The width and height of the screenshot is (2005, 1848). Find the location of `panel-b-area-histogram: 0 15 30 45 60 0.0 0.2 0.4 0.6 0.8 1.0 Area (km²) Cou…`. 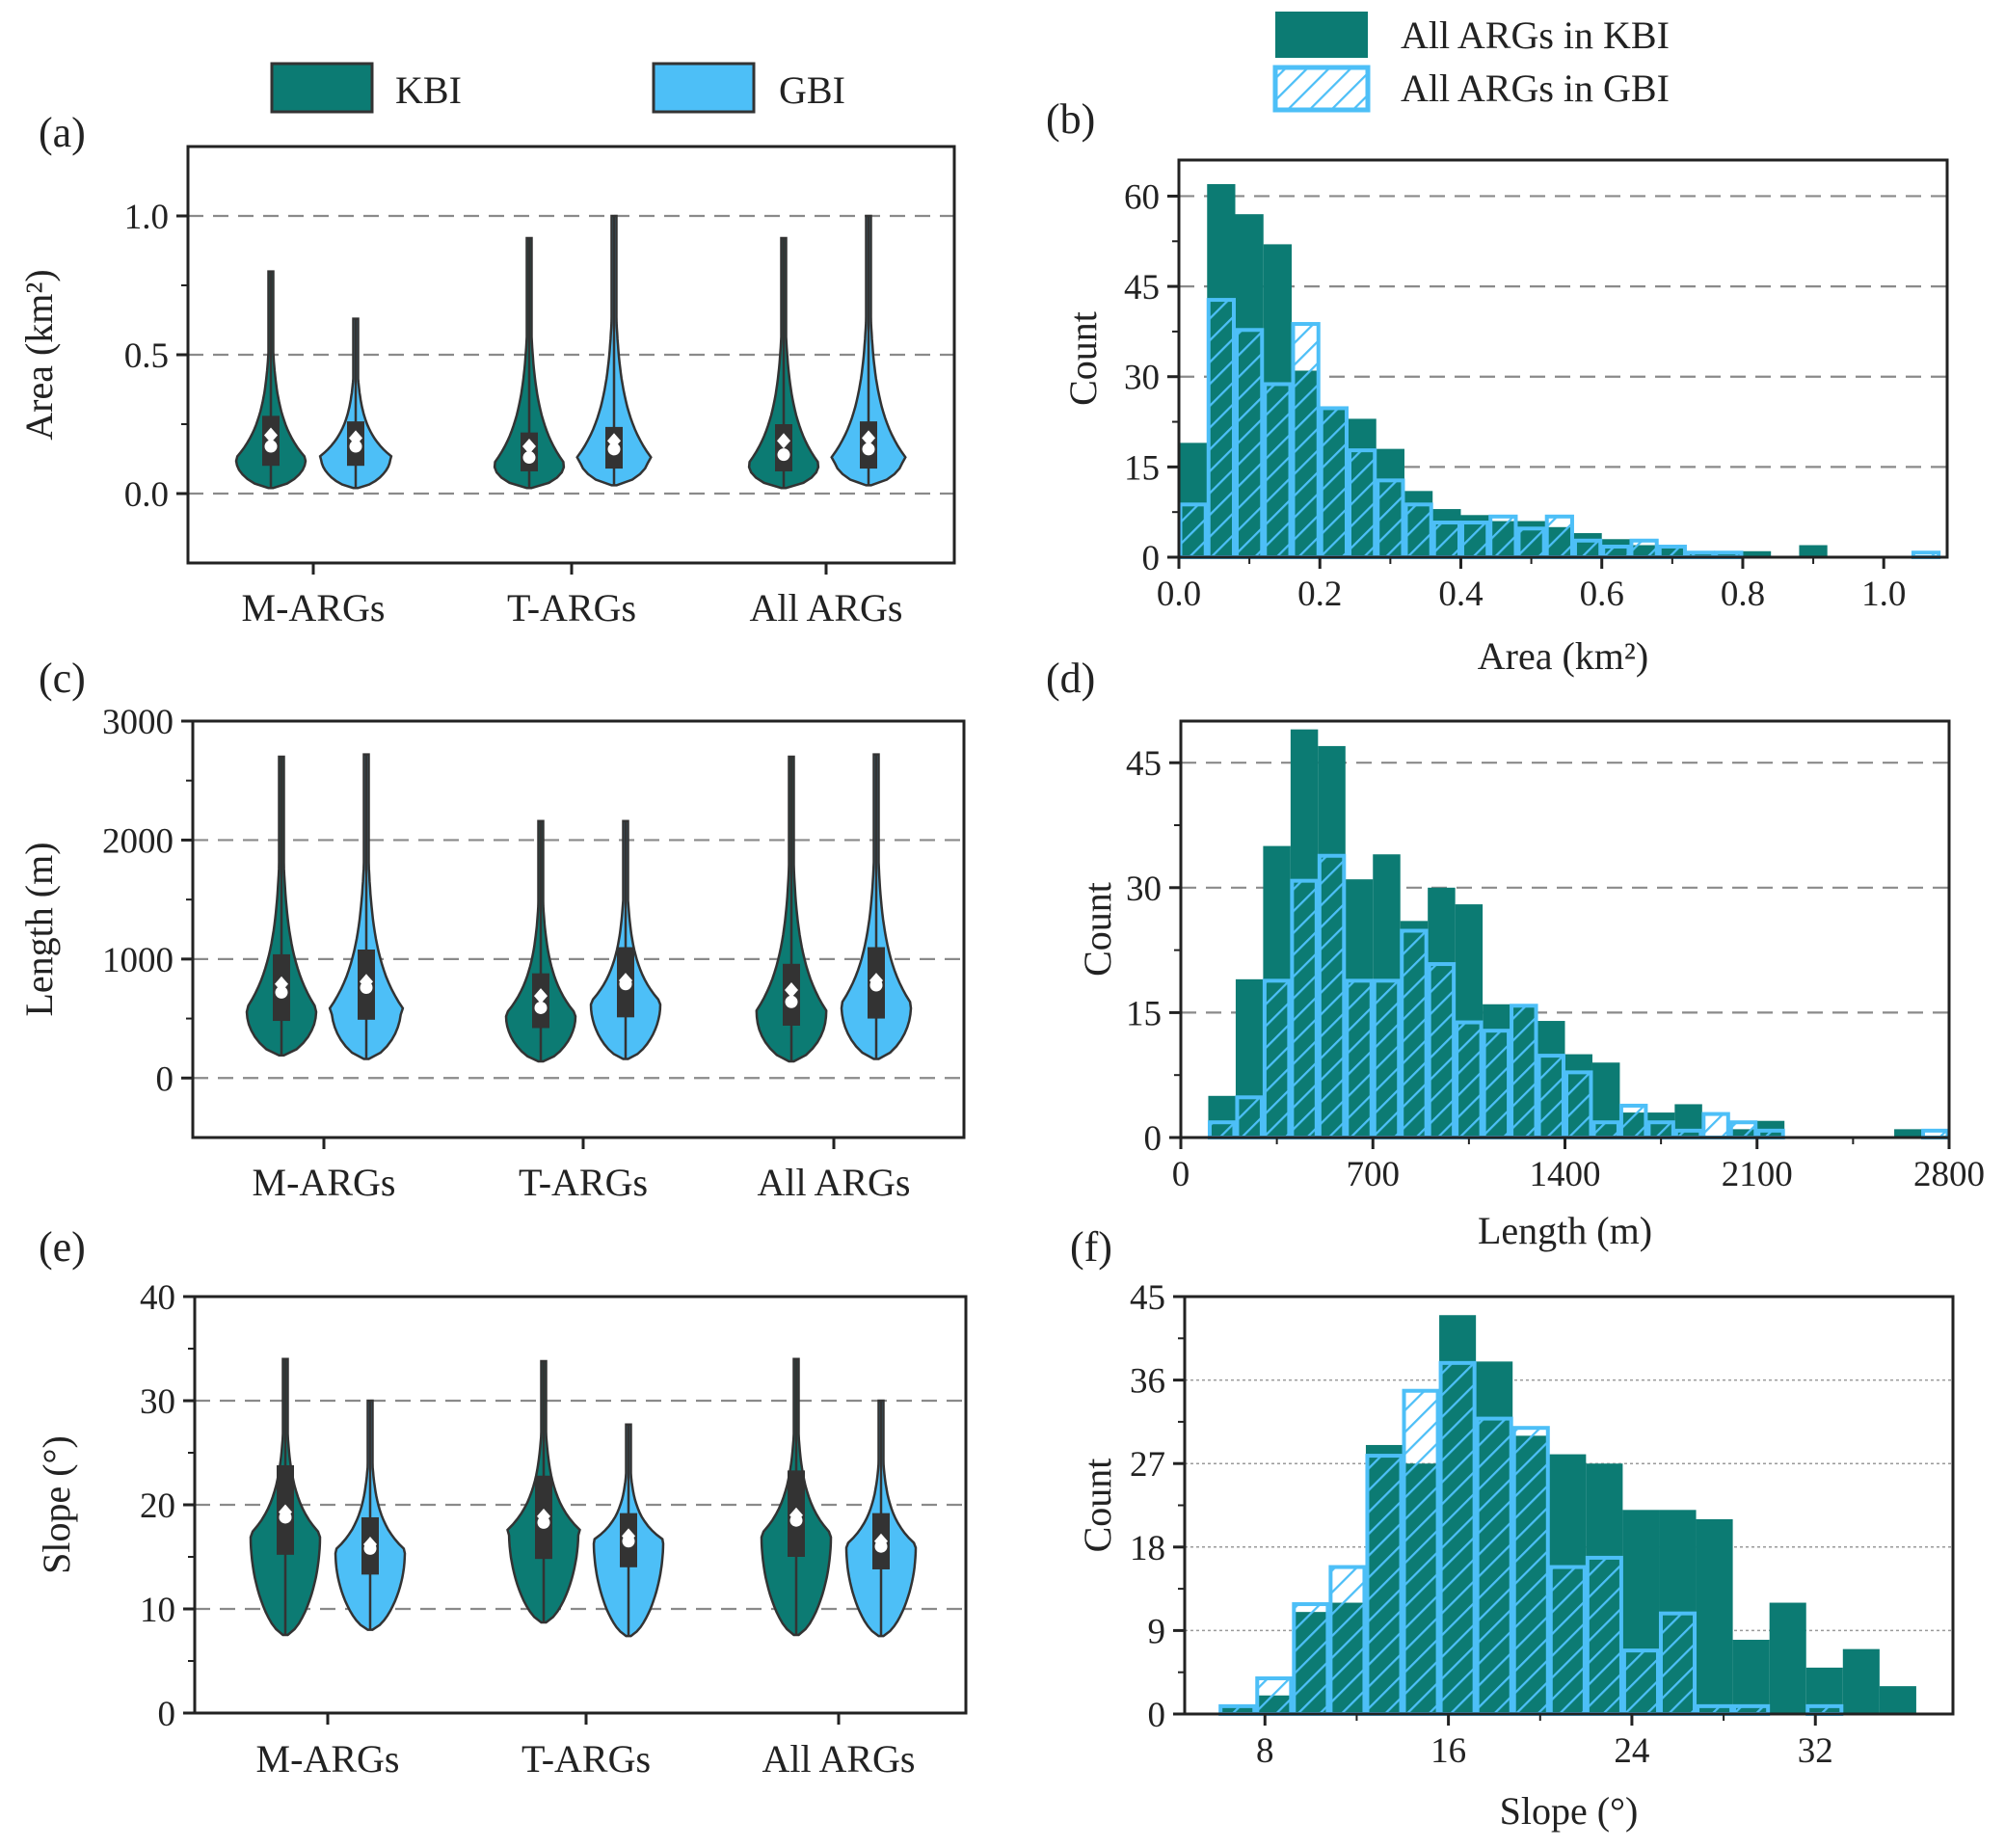

panel-b-area-histogram: 0 15 30 45 60 0.0 0.2 0.4 0.6 0.8 1.0 Area (km²) Cou… is located at coordinates (1497, 387).